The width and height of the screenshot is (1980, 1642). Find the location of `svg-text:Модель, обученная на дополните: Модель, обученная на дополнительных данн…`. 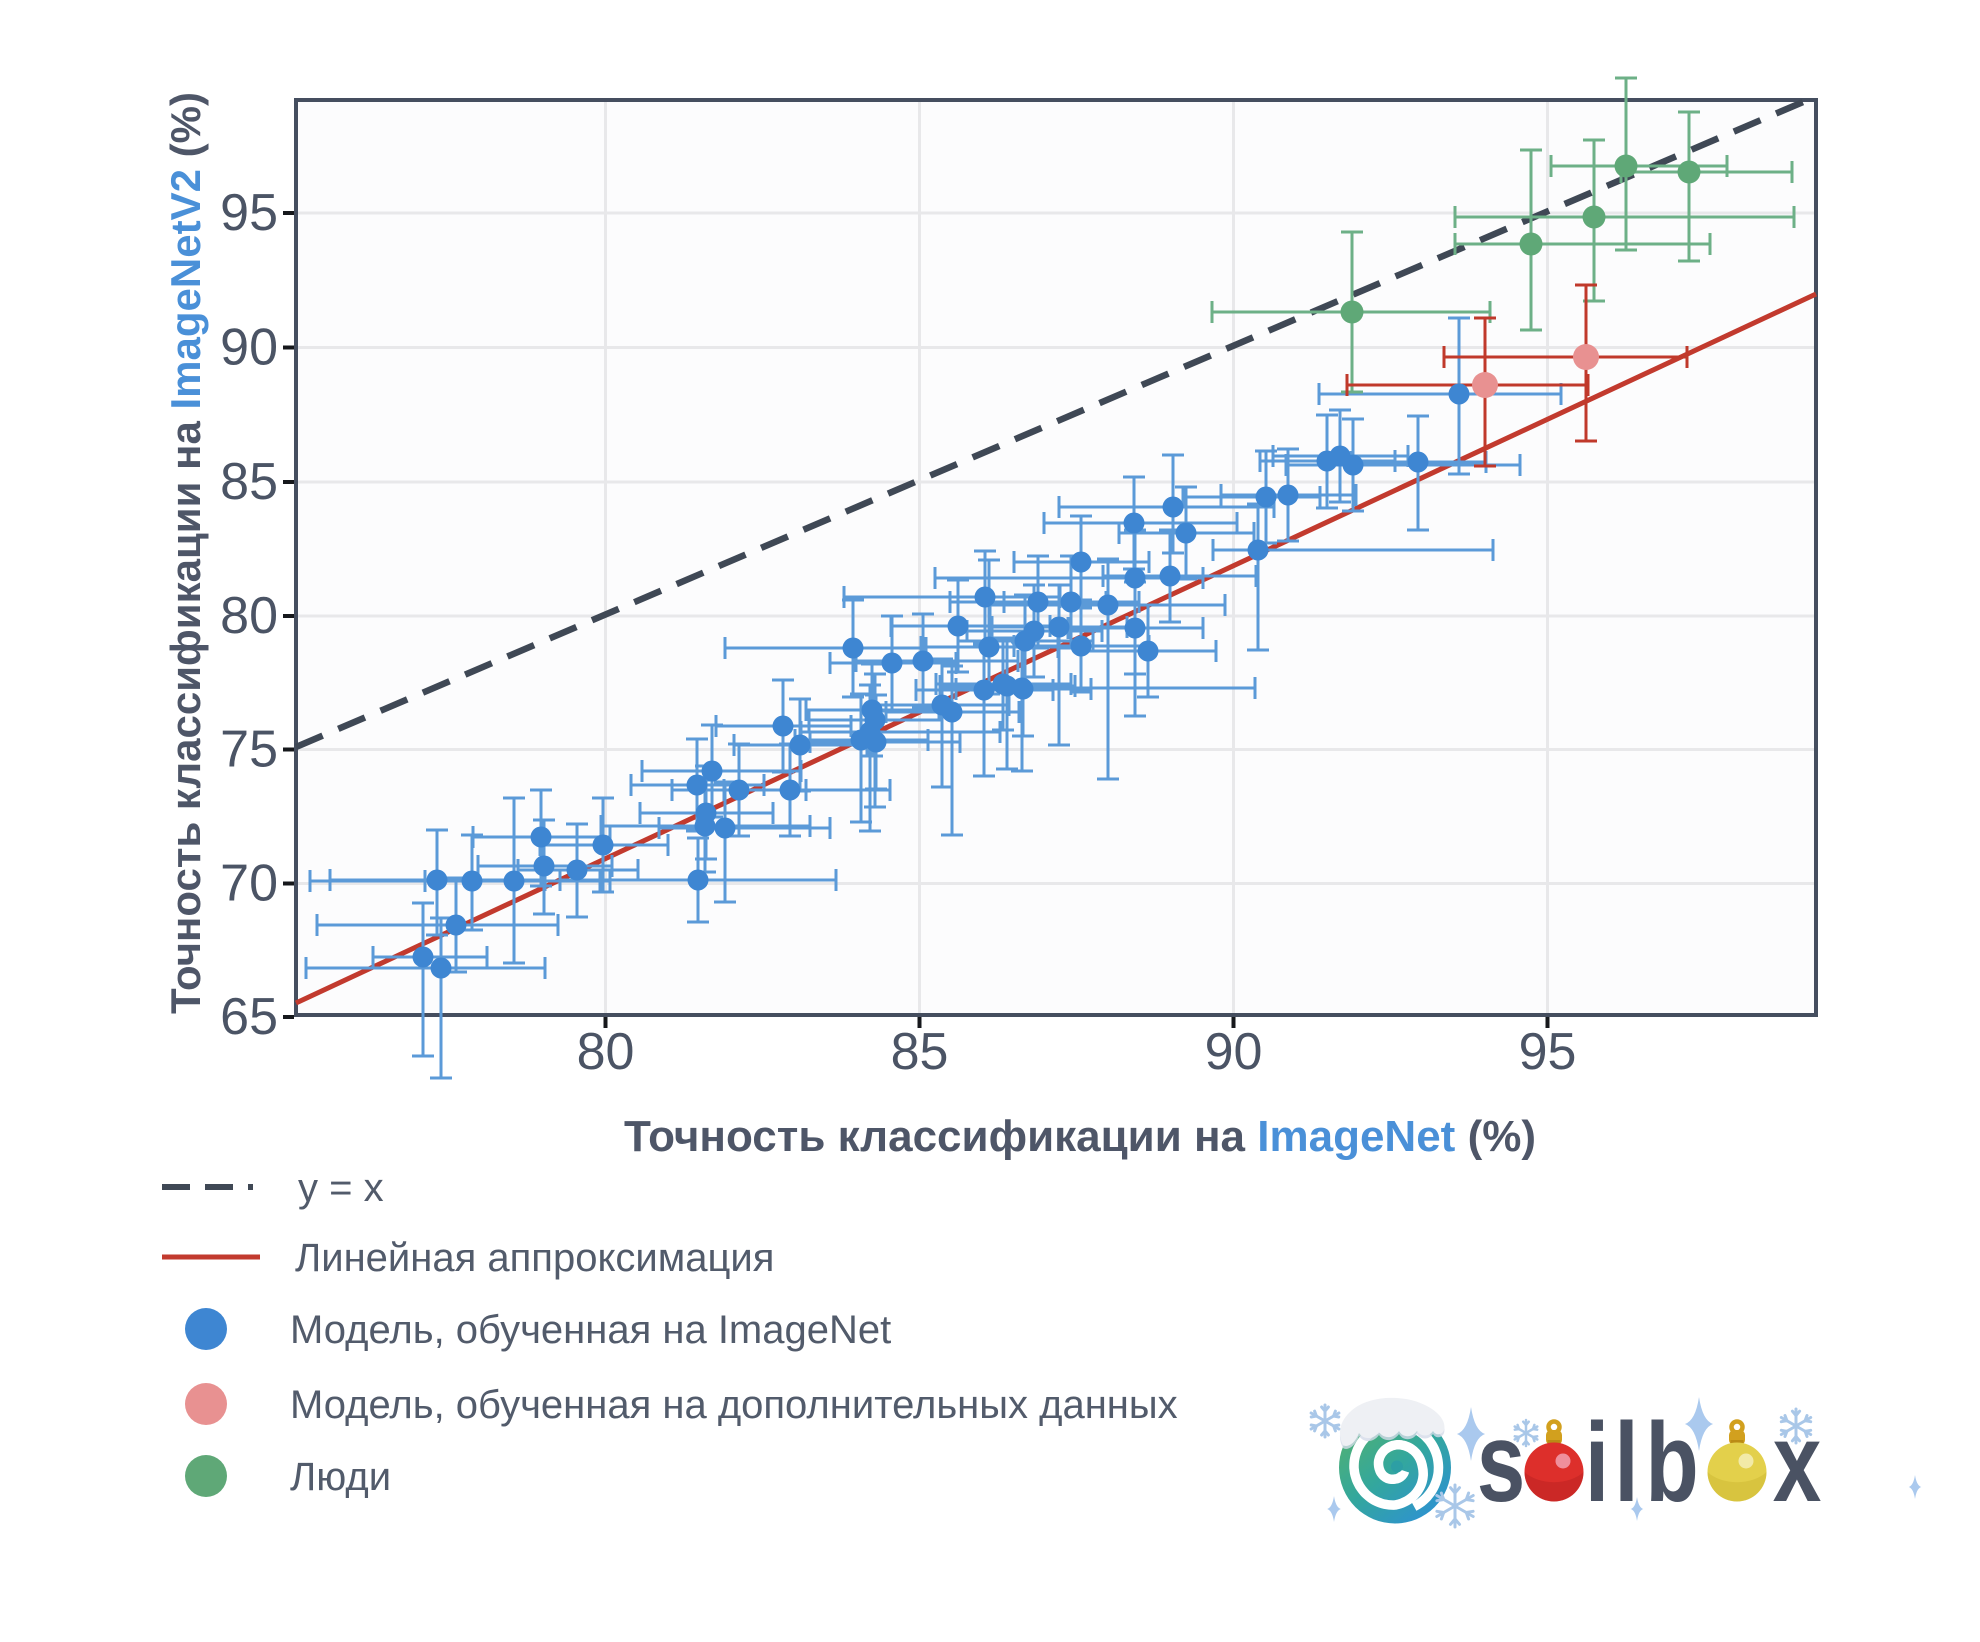

svg-text:Модель, обученная на дополните: Модель, обученная на дополнительных данн… is located at coordinates (734, 1405).